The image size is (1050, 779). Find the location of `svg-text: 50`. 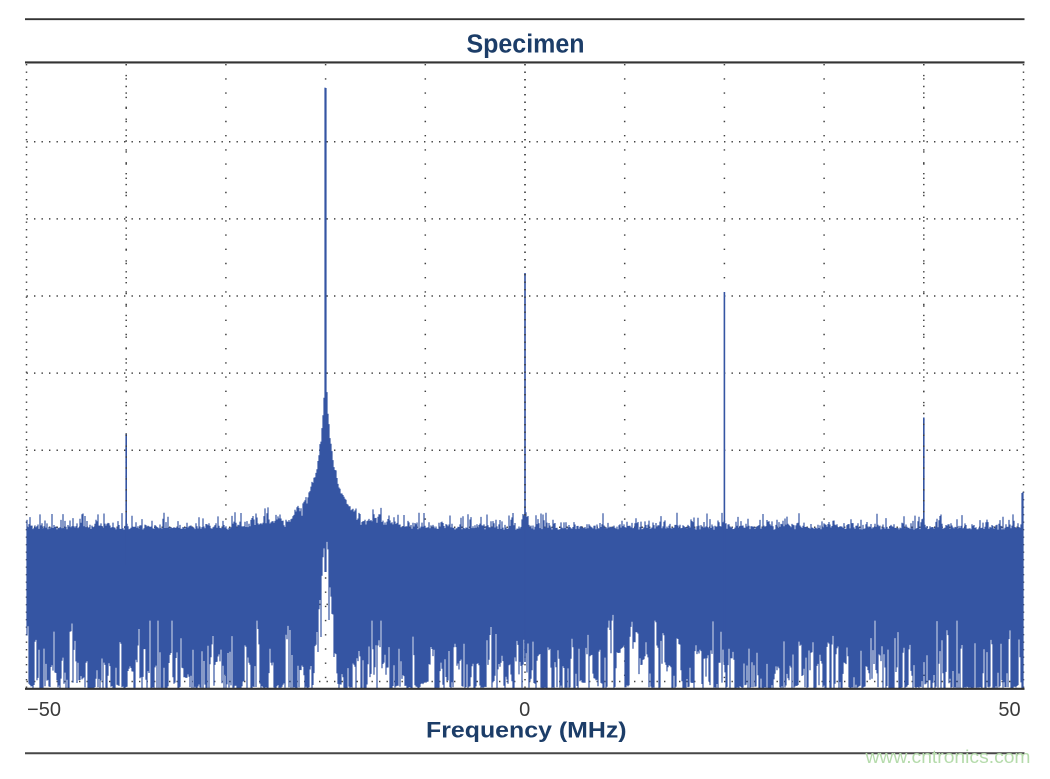

svg-text: 50 is located at coordinates (1009, 710).